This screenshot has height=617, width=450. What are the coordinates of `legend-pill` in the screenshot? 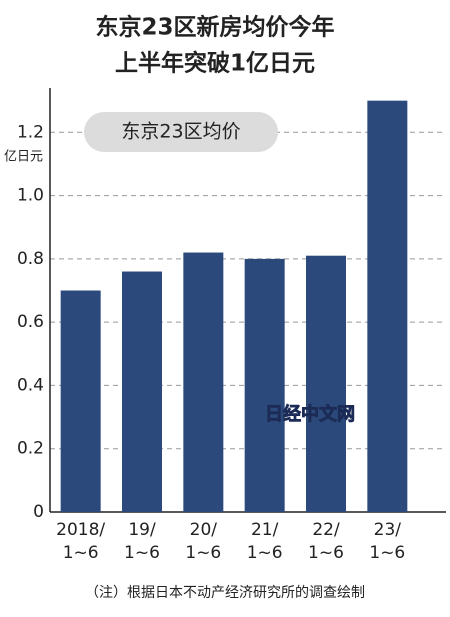 It's located at (181, 132).